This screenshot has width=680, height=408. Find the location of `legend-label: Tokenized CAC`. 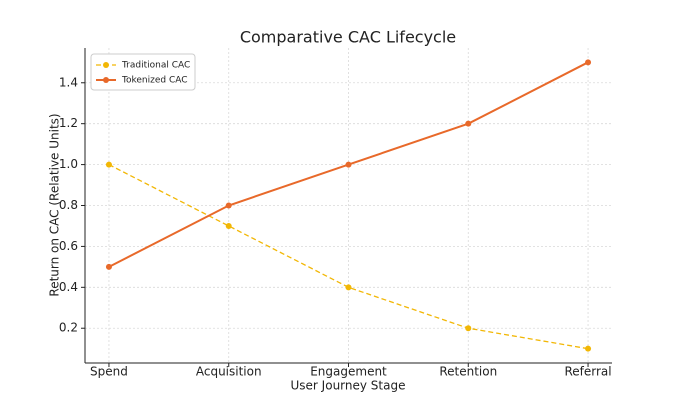

legend-label: Tokenized CAC is located at coordinates (154, 81).